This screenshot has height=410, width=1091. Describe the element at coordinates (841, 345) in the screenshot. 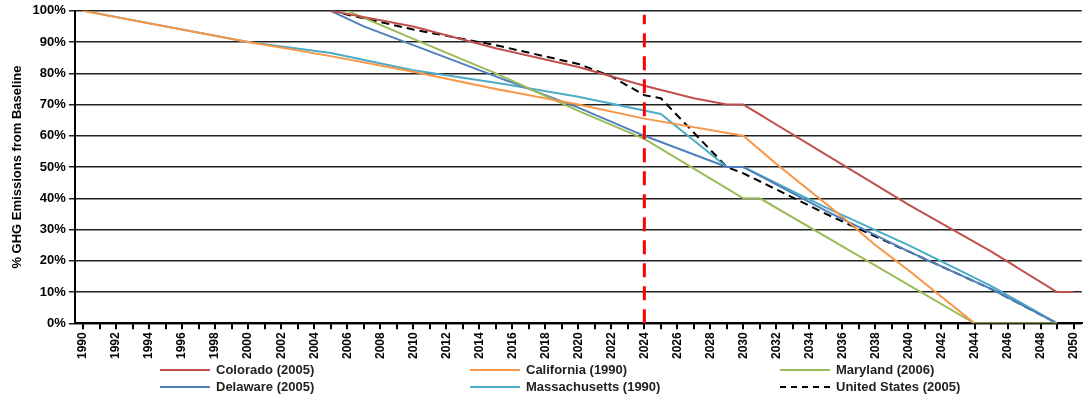

I see `x-tick-label: 2036` at that location.